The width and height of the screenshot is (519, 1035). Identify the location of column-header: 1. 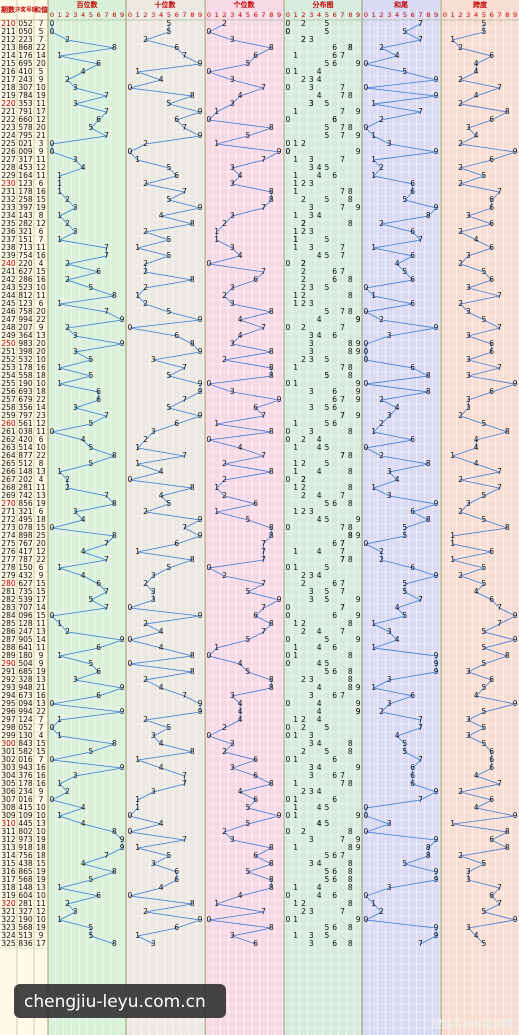
(138, 15).